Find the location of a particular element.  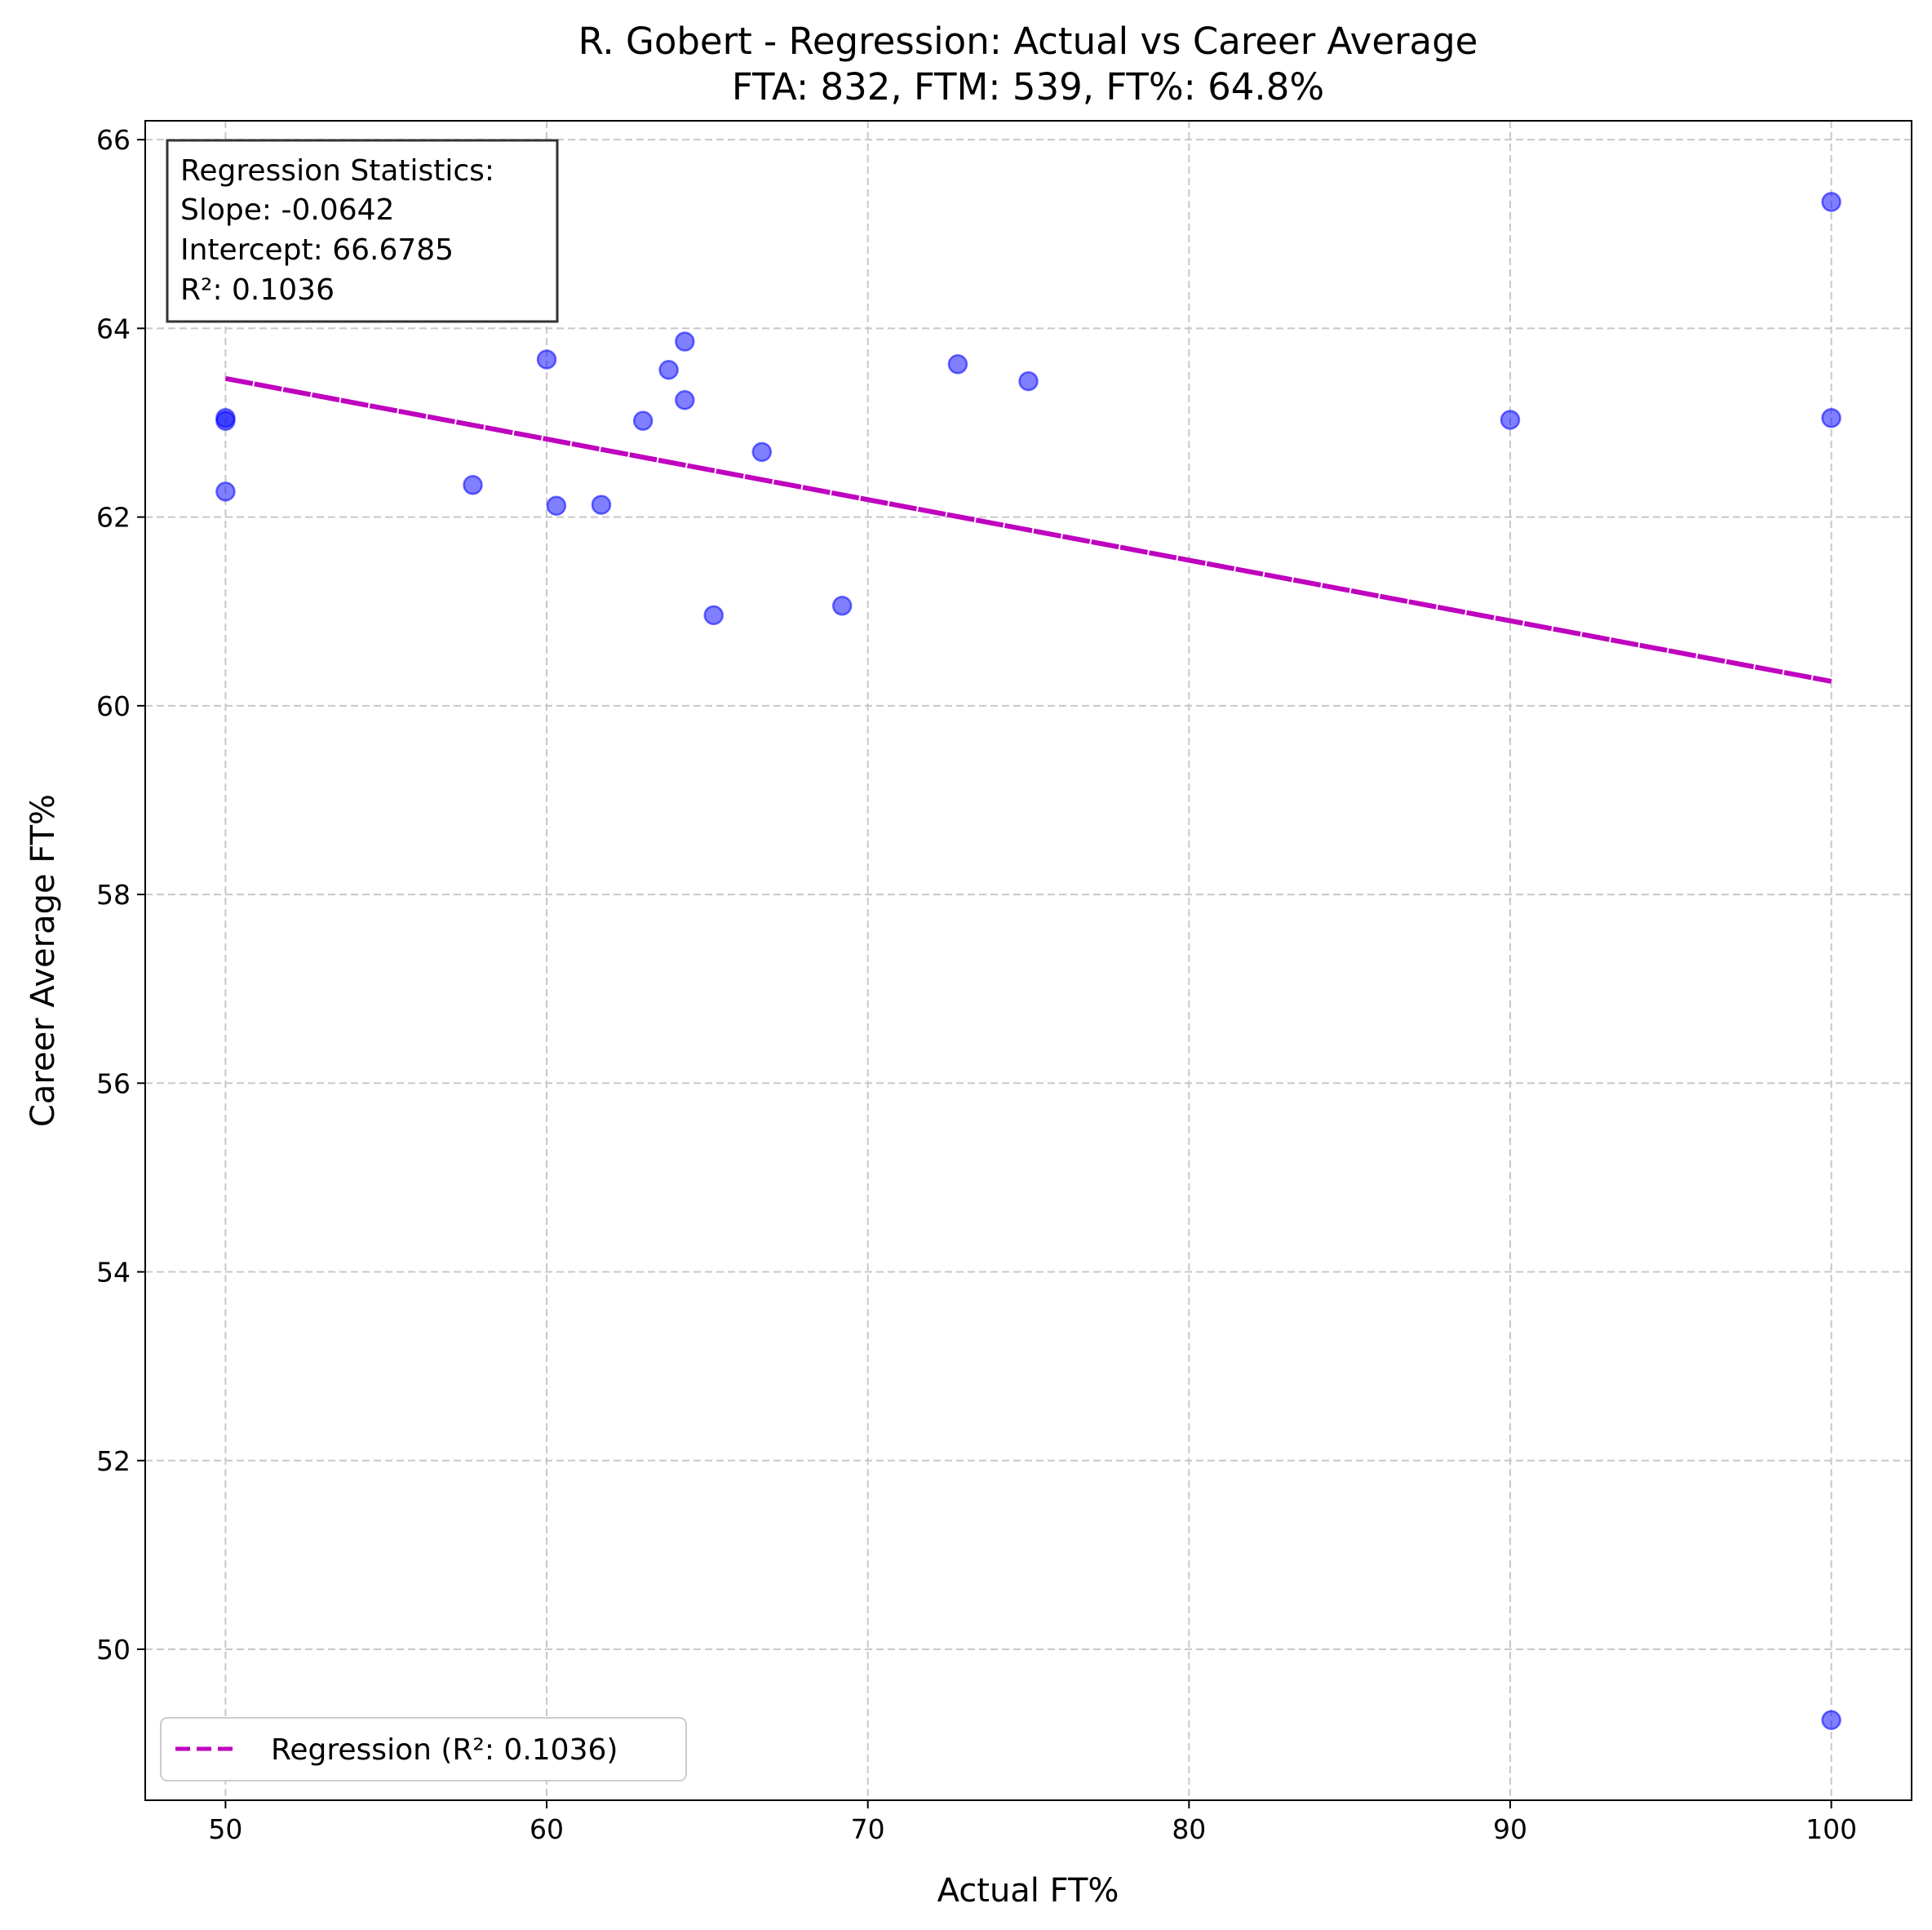

y-tick-label: 52 is located at coordinates (113, 1461).